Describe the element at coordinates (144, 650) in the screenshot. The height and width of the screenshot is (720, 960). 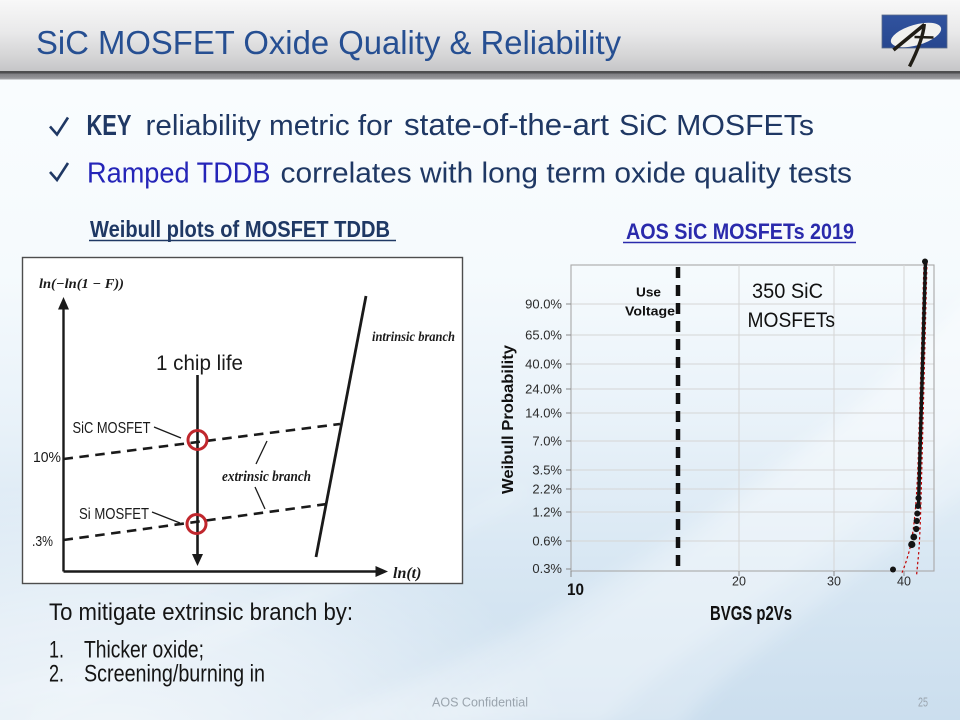
I see `svg-text: Thicker oxide;` at that location.